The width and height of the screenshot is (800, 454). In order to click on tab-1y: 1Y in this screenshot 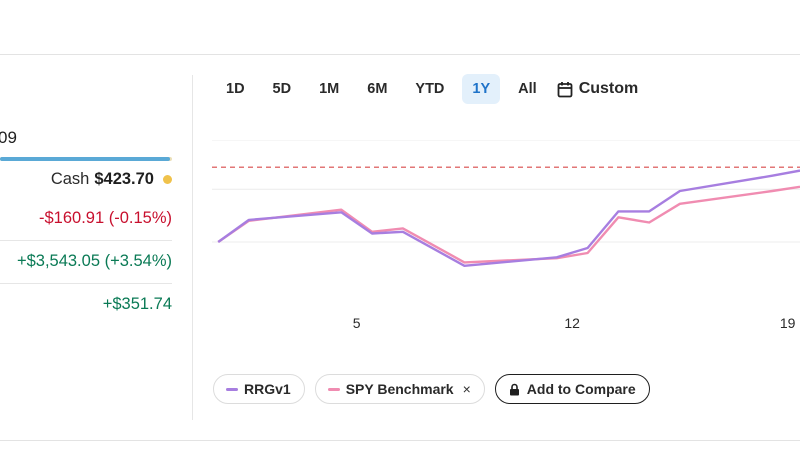, I will do `click(481, 89)`.